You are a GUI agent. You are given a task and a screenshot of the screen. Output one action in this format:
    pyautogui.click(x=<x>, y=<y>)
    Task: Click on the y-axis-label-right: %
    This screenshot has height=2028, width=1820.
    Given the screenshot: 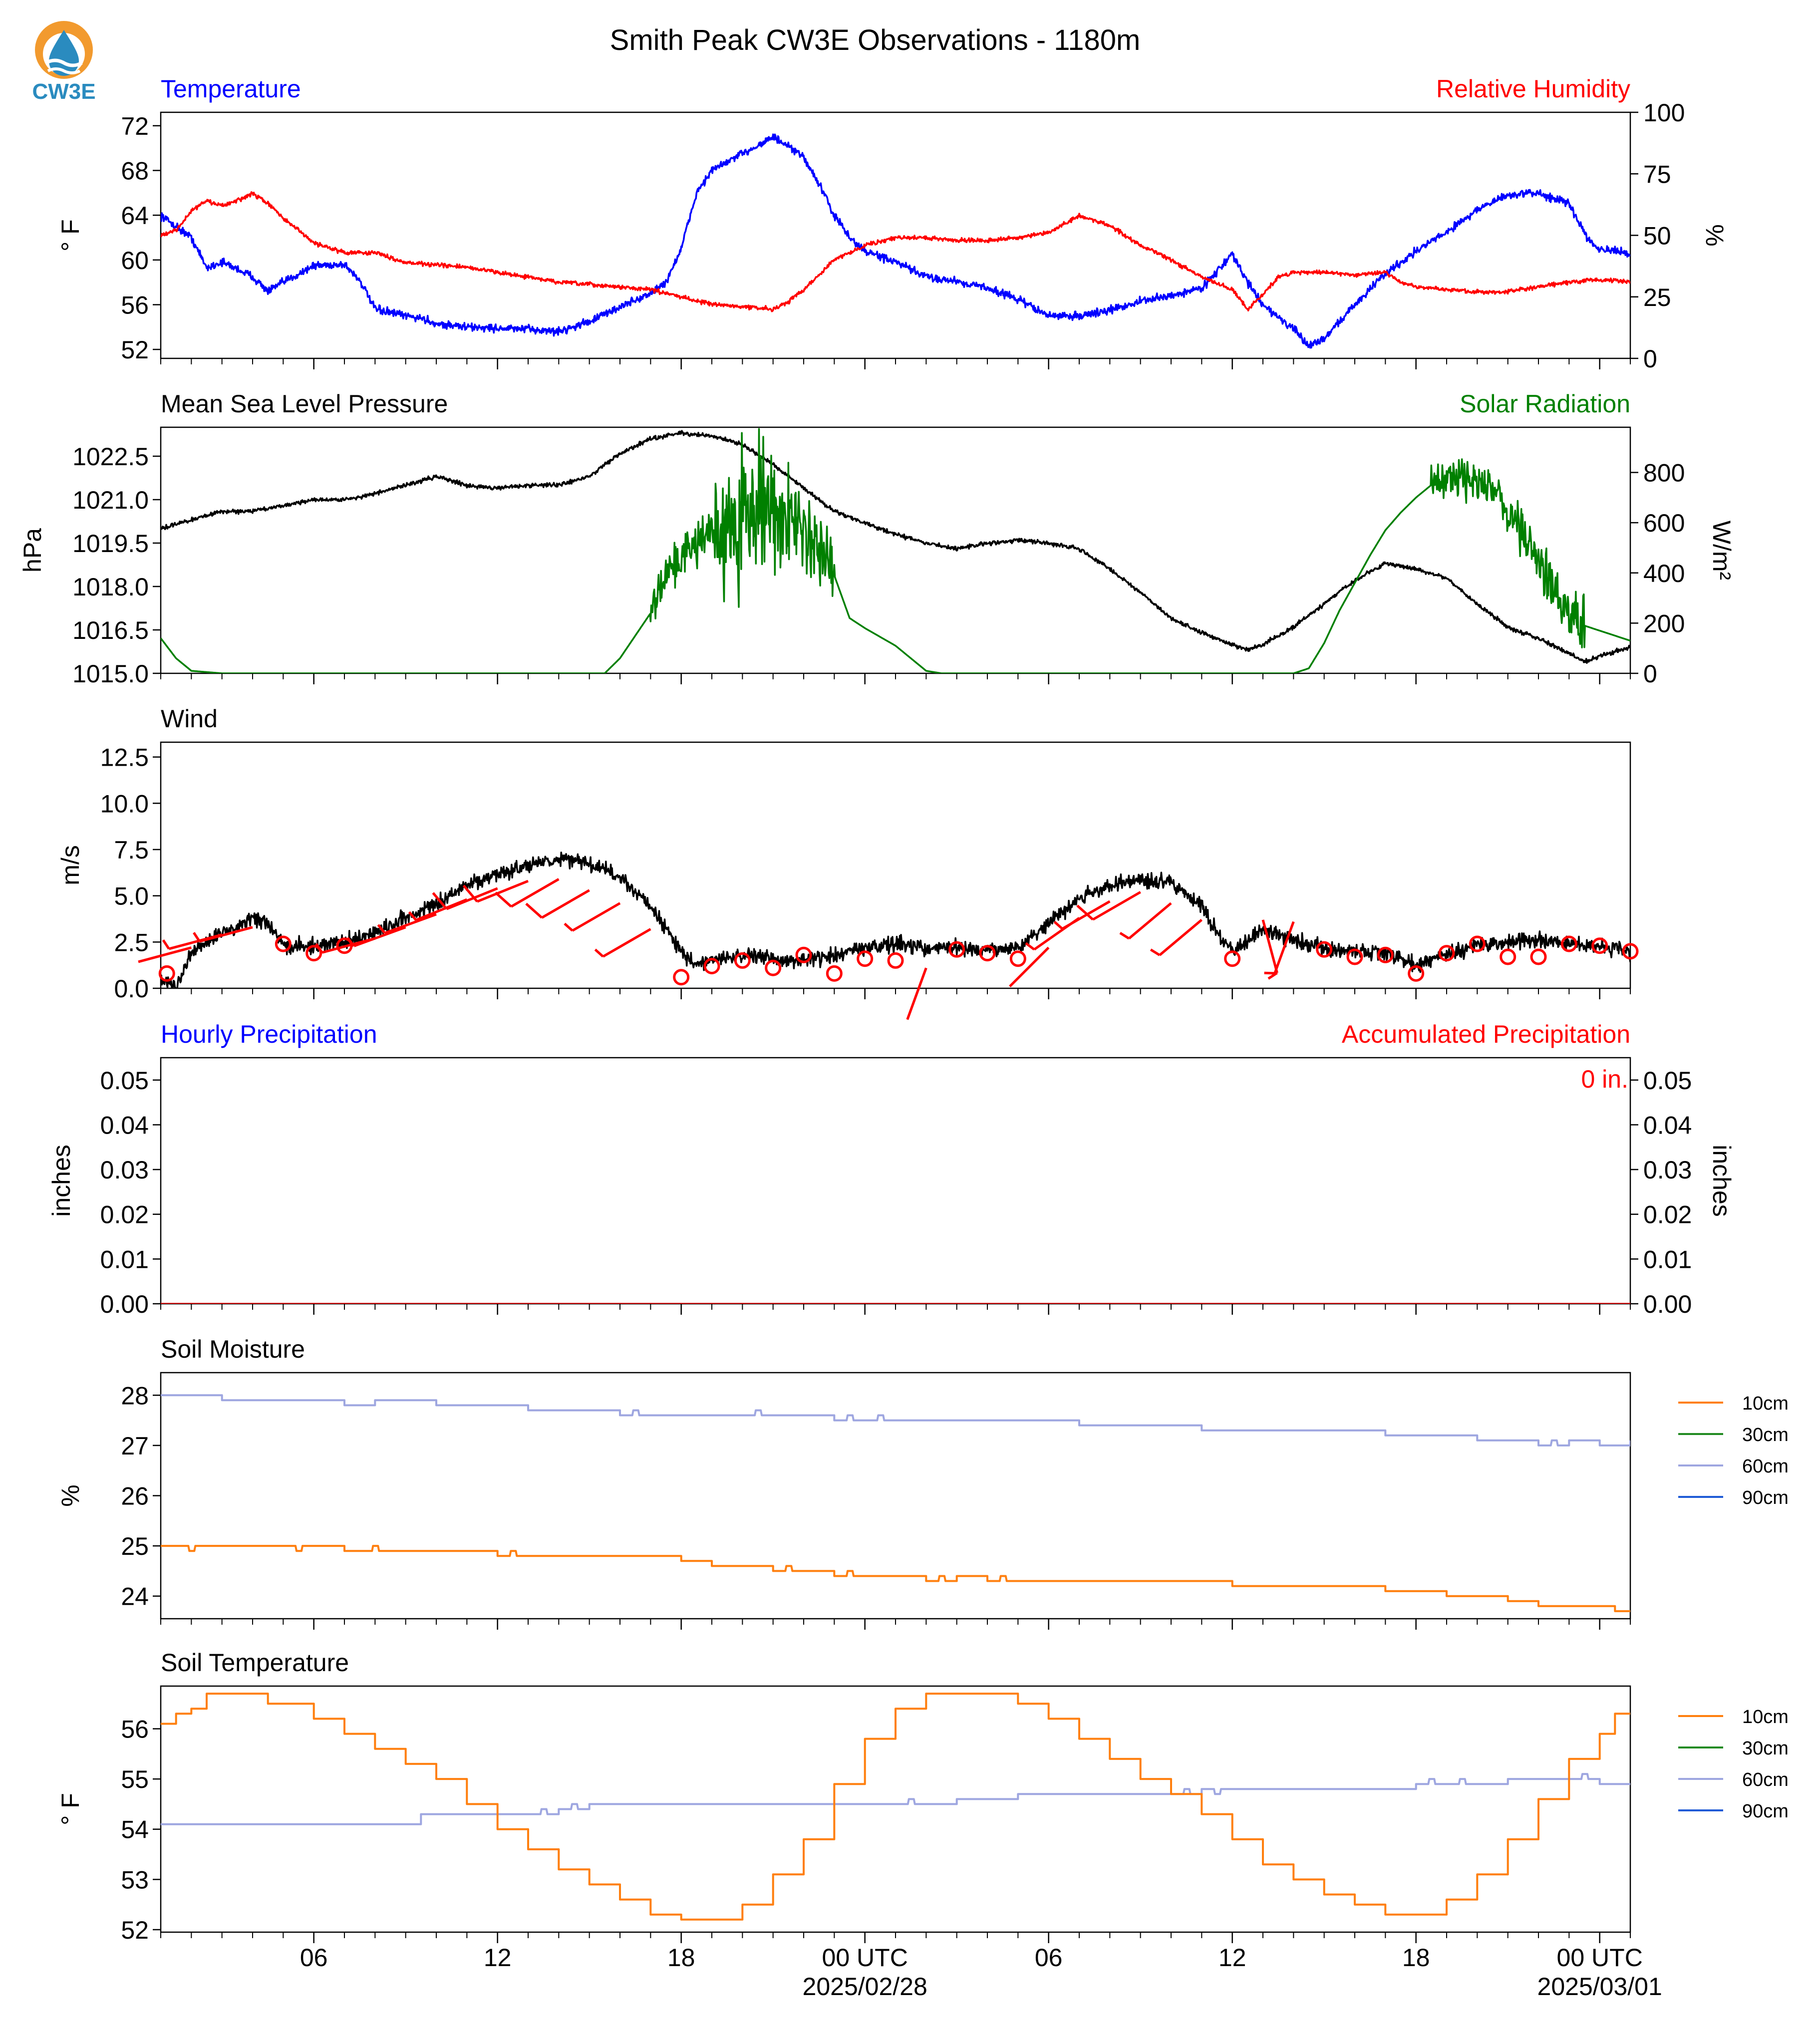 What is the action you would take?
    pyautogui.click(x=1715, y=235)
    